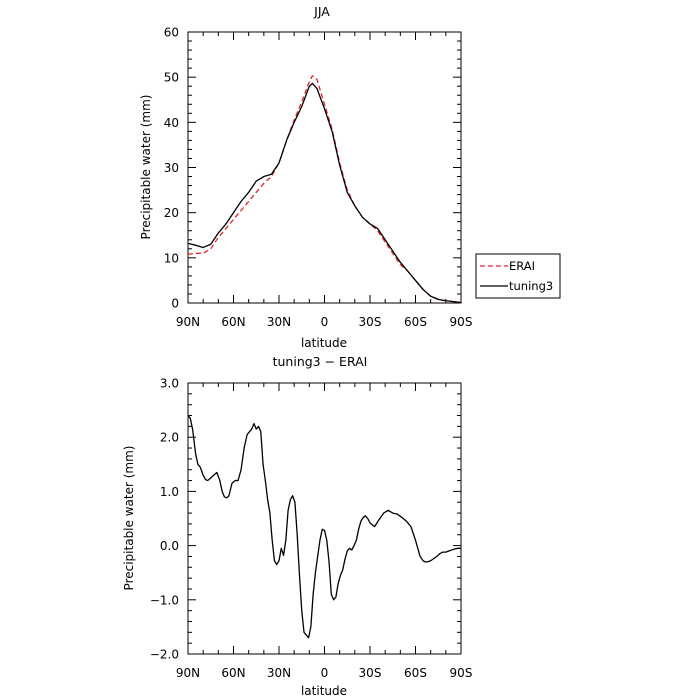  What do you see at coordinates (171, 78) in the screenshot?
I see `y-tick-label: 50` at bounding box center [171, 78].